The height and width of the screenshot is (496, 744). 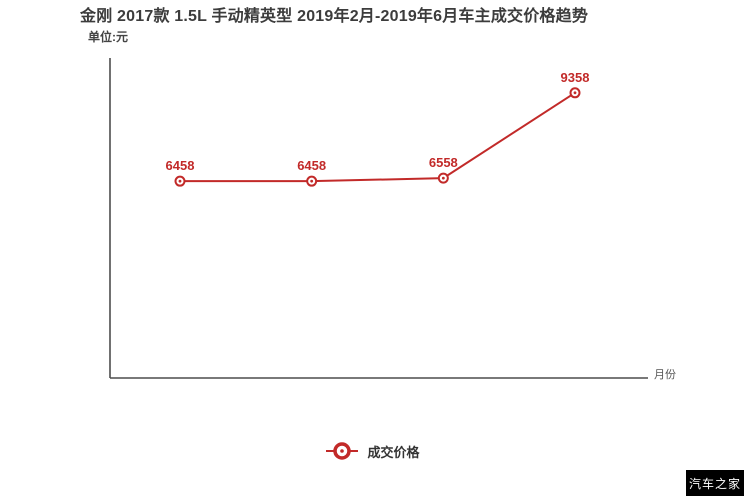 I want to click on legend-label: 成交价格, so click(x=393, y=452).